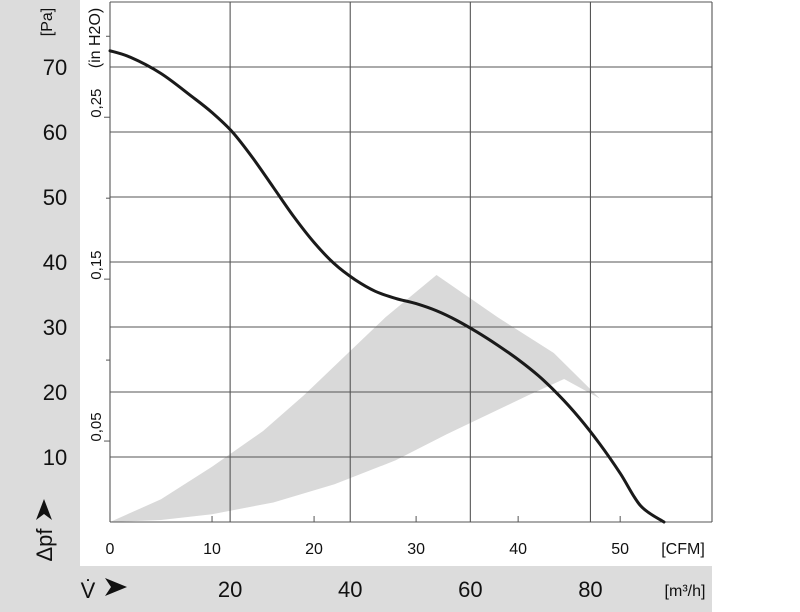 The width and height of the screenshot is (800, 612). Describe the element at coordinates (55, 67) in the screenshot. I see `pa-tick-label: 70` at that location.